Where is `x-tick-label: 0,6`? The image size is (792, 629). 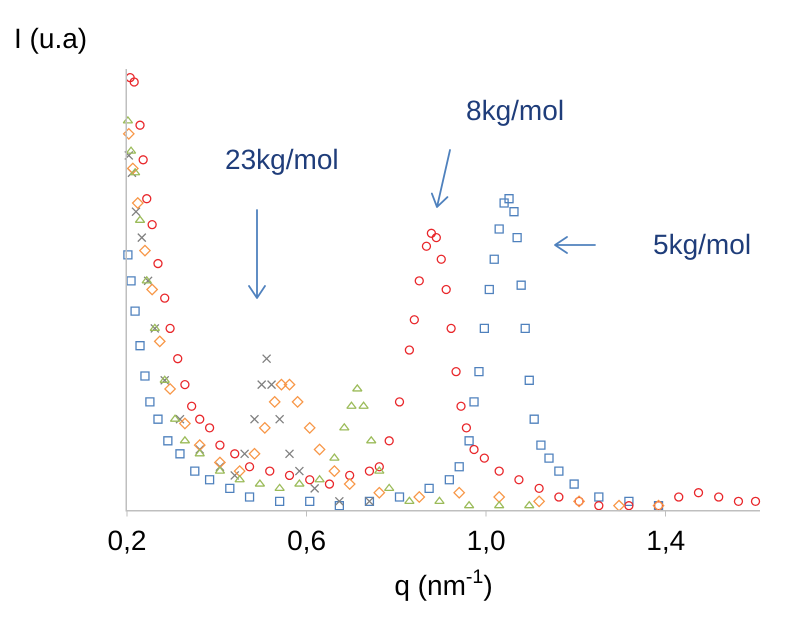
x-tick-label: 0,6 is located at coordinates (306, 540).